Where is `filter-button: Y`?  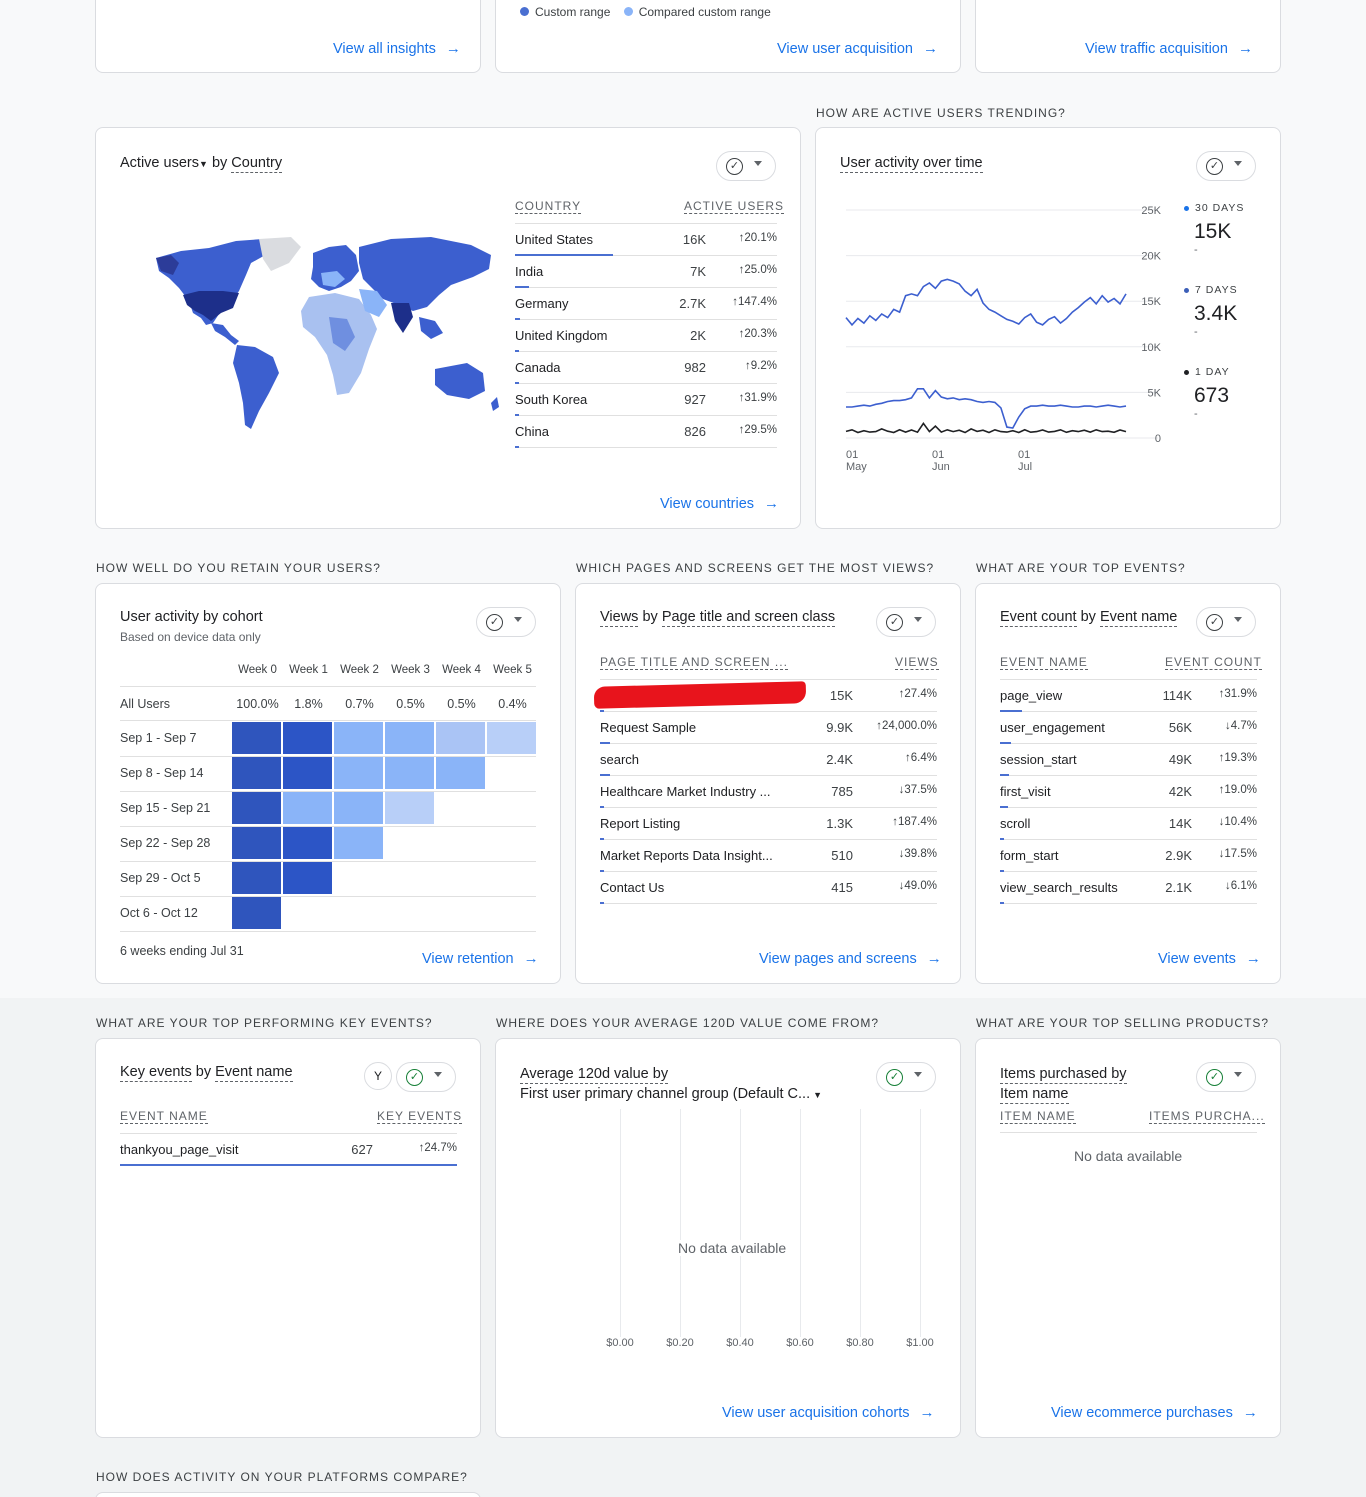
filter-button: Y is located at coordinates (378, 1076).